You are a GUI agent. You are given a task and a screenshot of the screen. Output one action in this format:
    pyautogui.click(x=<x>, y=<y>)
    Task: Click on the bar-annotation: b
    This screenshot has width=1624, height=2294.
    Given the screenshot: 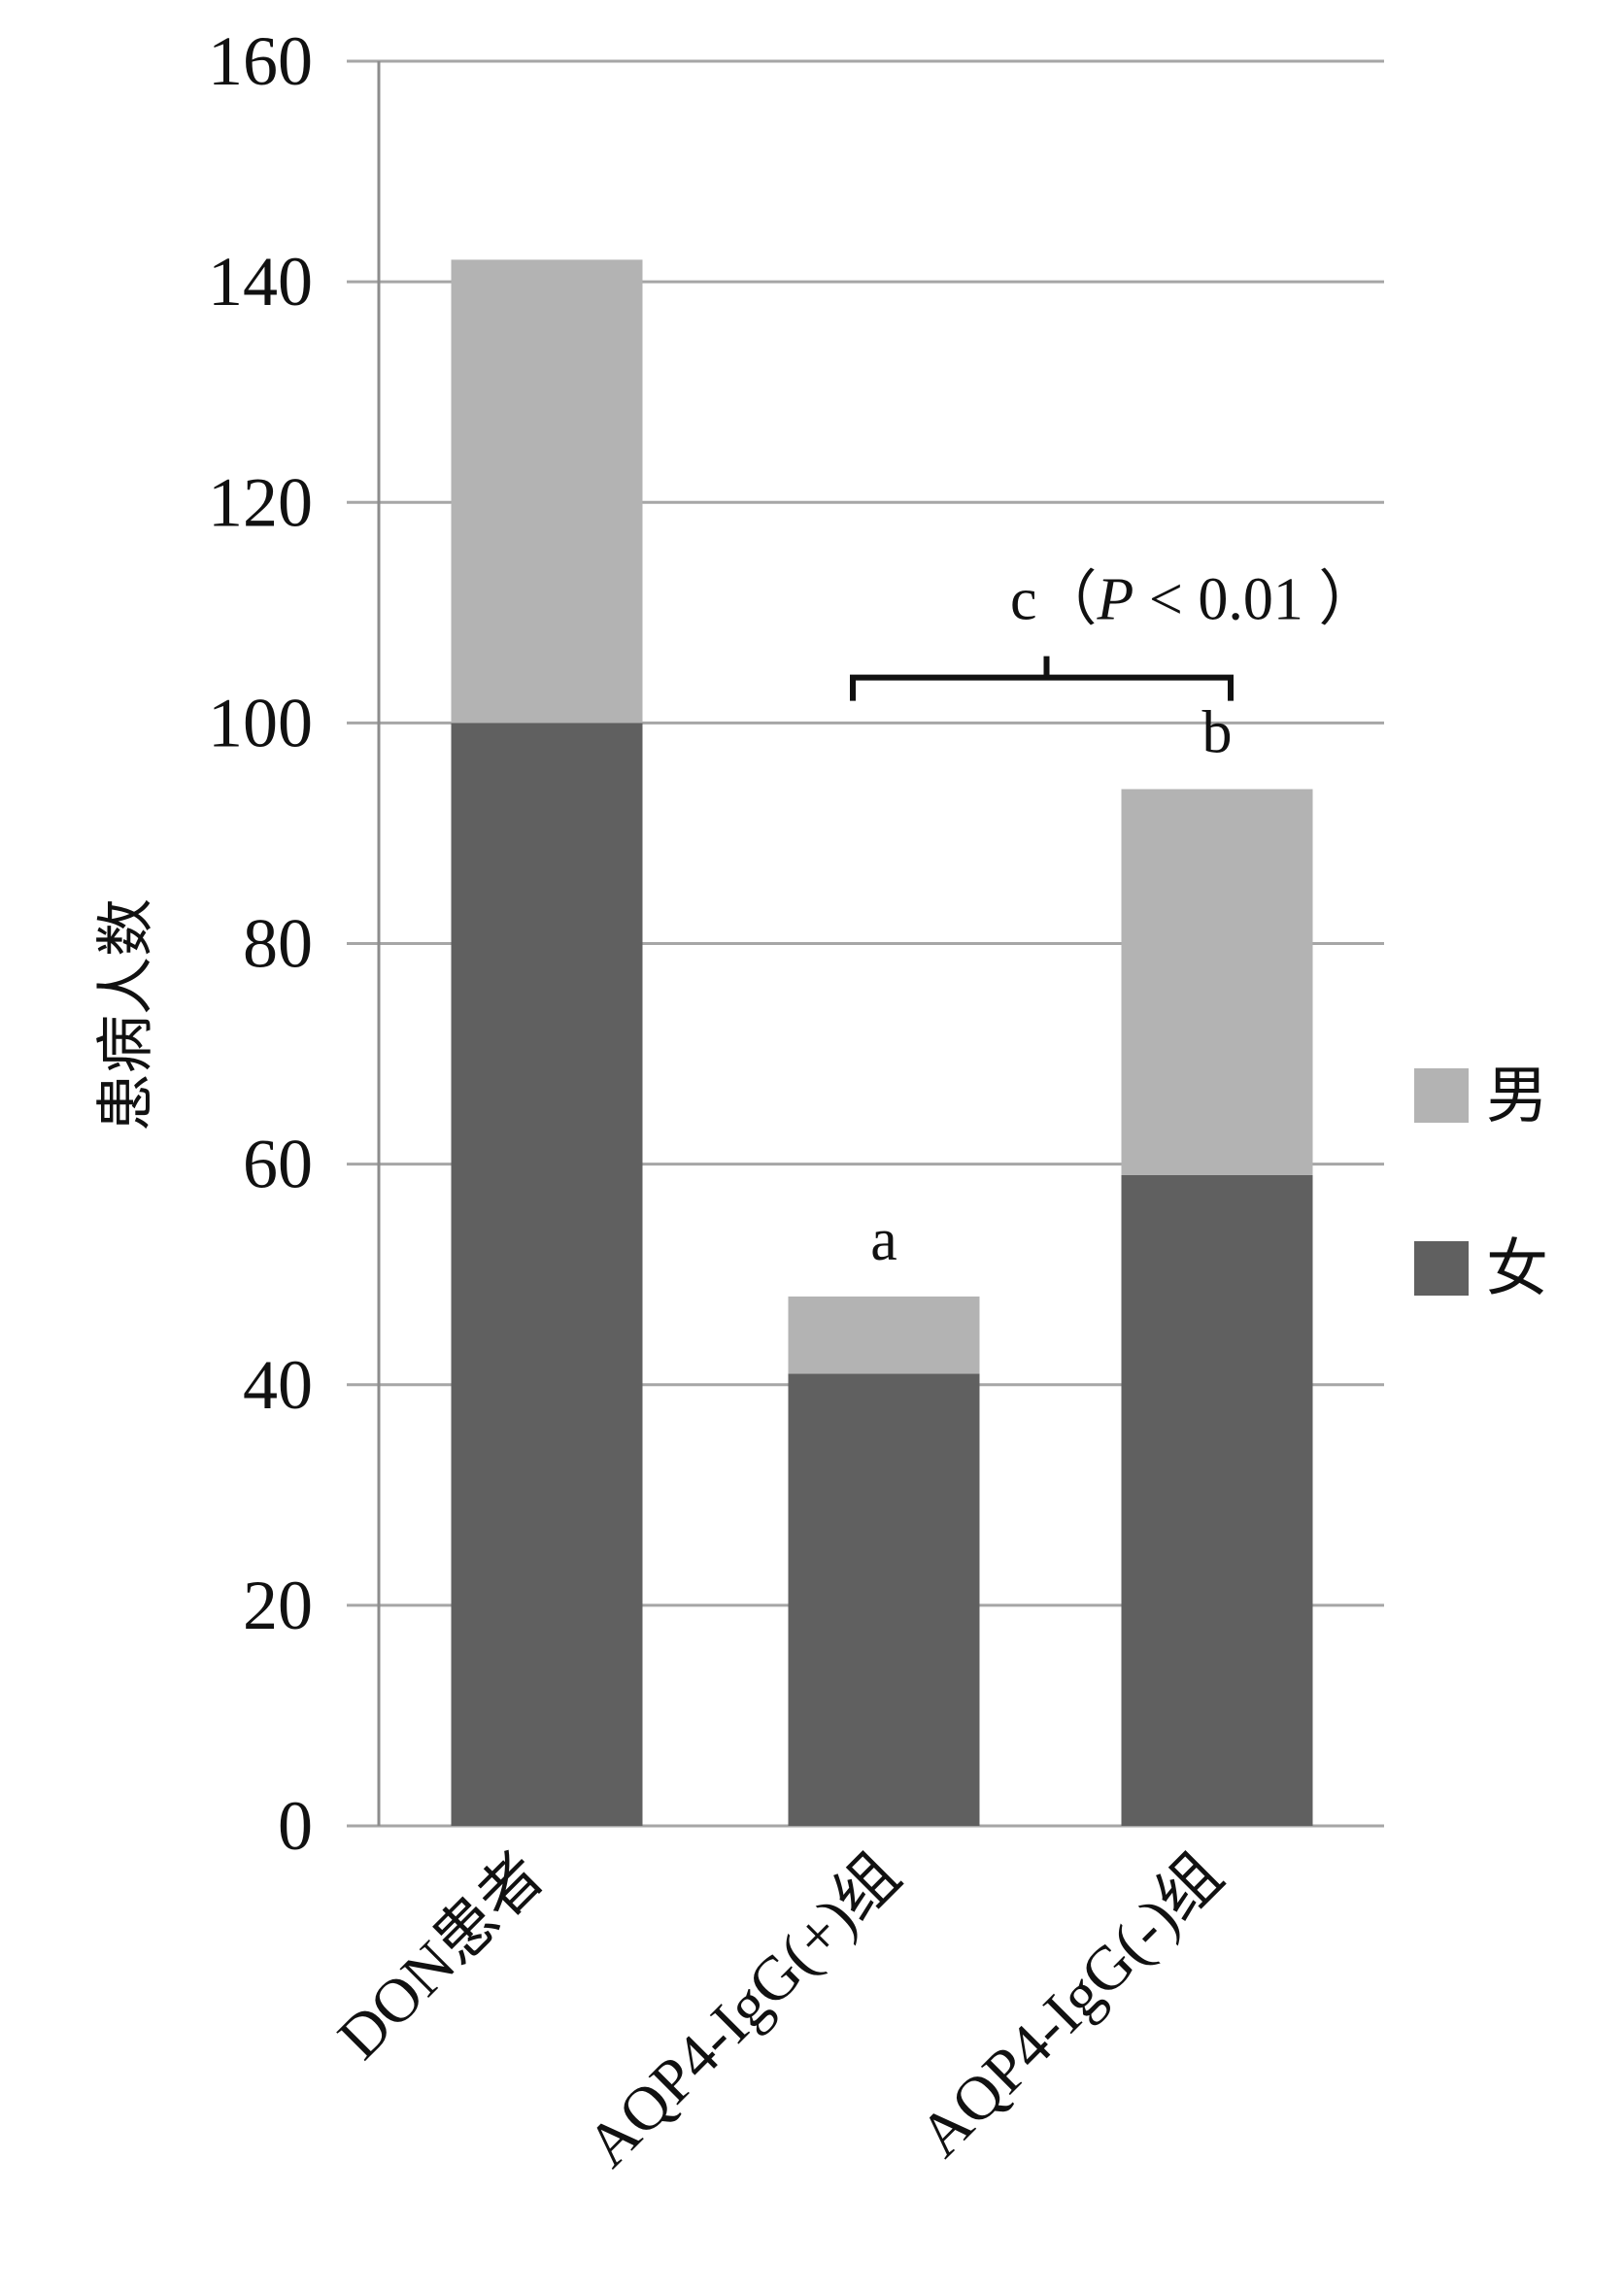 What is the action you would take?
    pyautogui.click(x=1217, y=733)
    